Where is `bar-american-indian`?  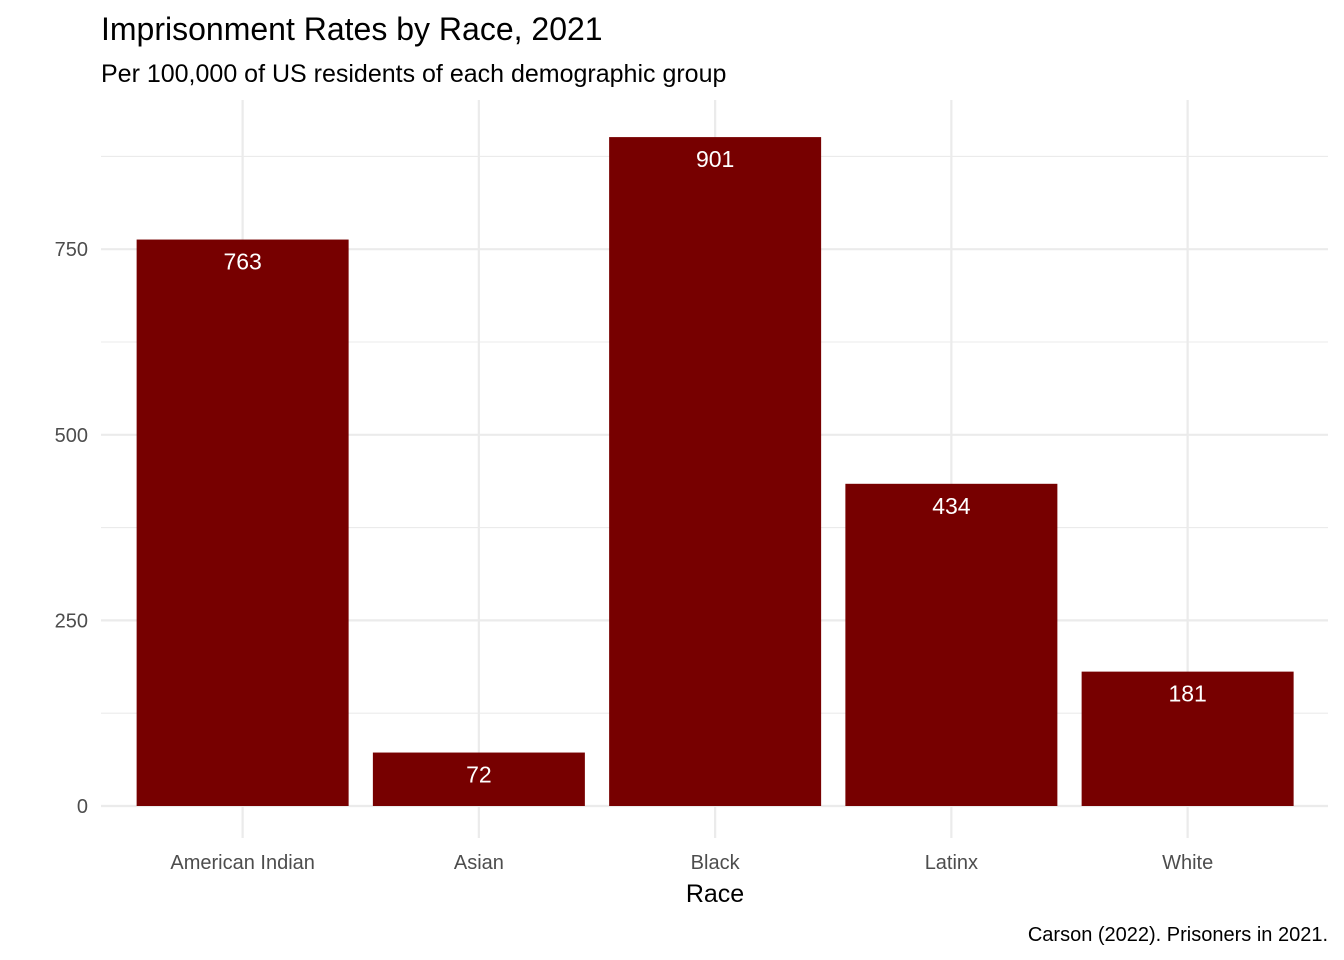 bar-american-indian is located at coordinates (242, 522).